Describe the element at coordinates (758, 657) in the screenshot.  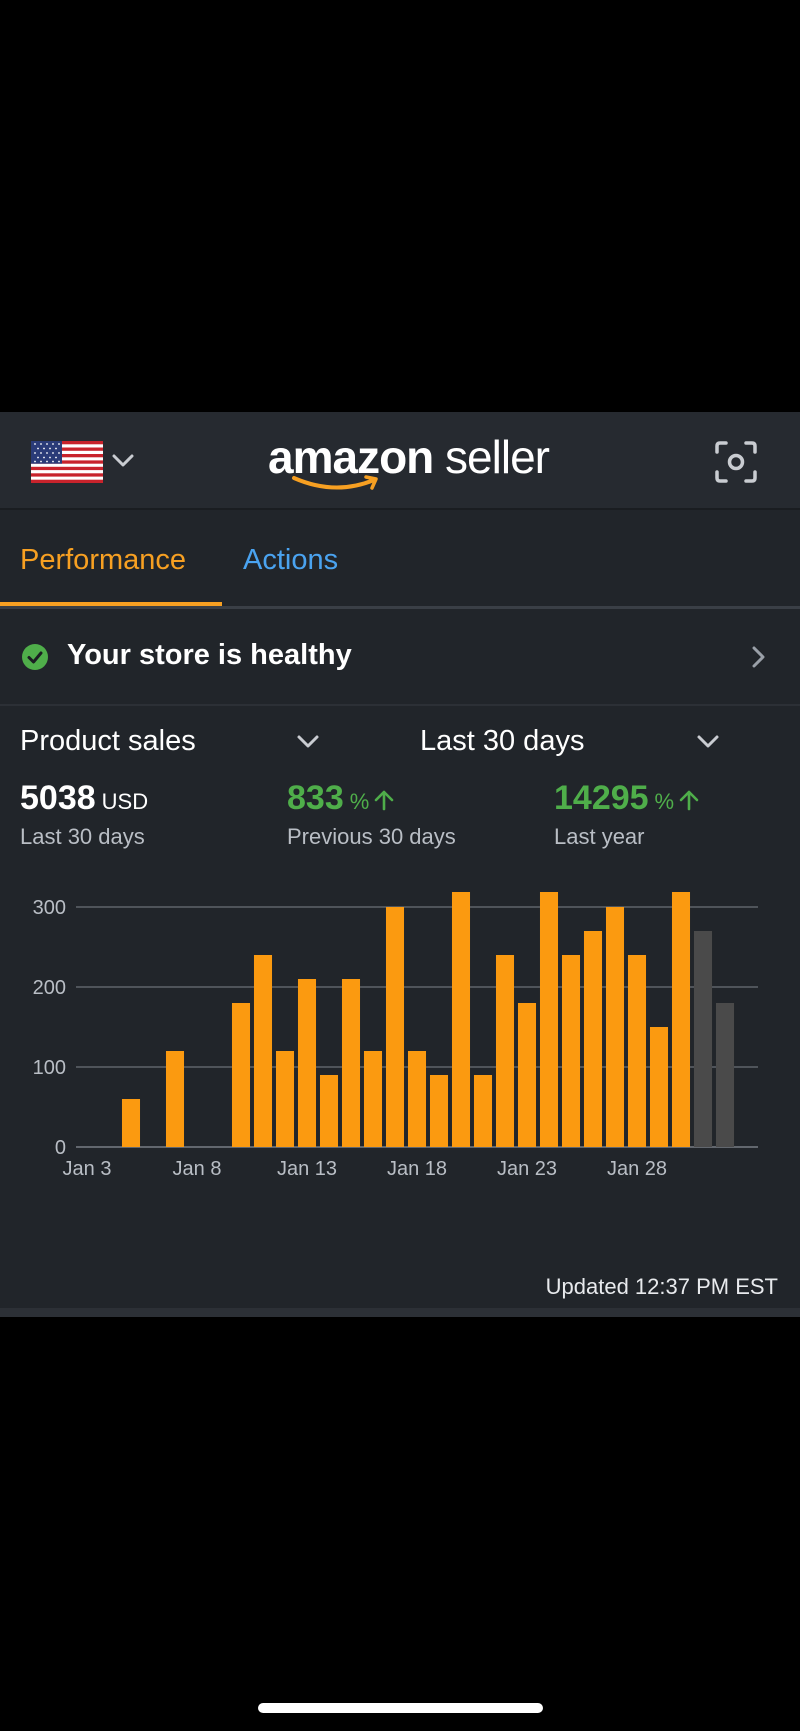
I see `chevron-right-icon` at that location.